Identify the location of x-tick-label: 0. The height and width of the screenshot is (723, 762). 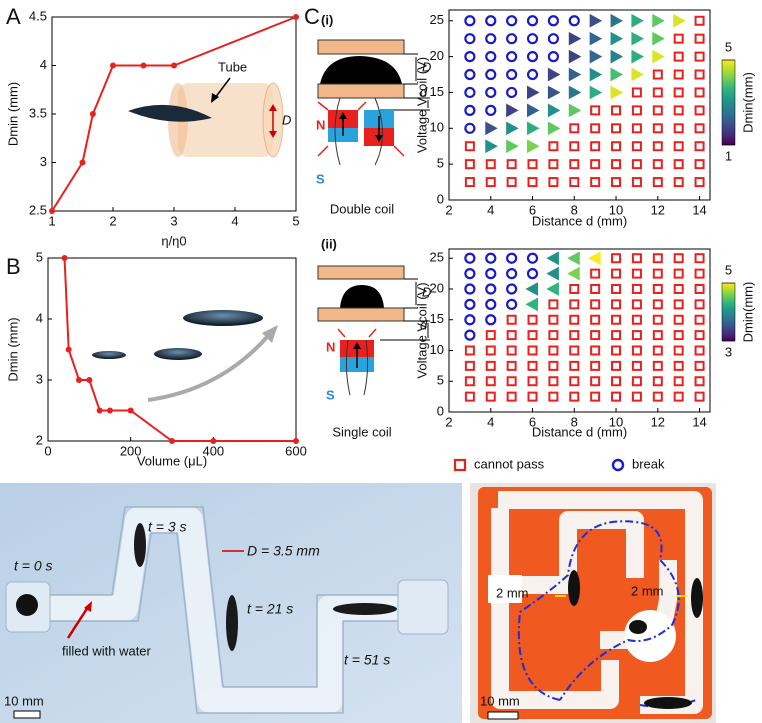
(47, 450).